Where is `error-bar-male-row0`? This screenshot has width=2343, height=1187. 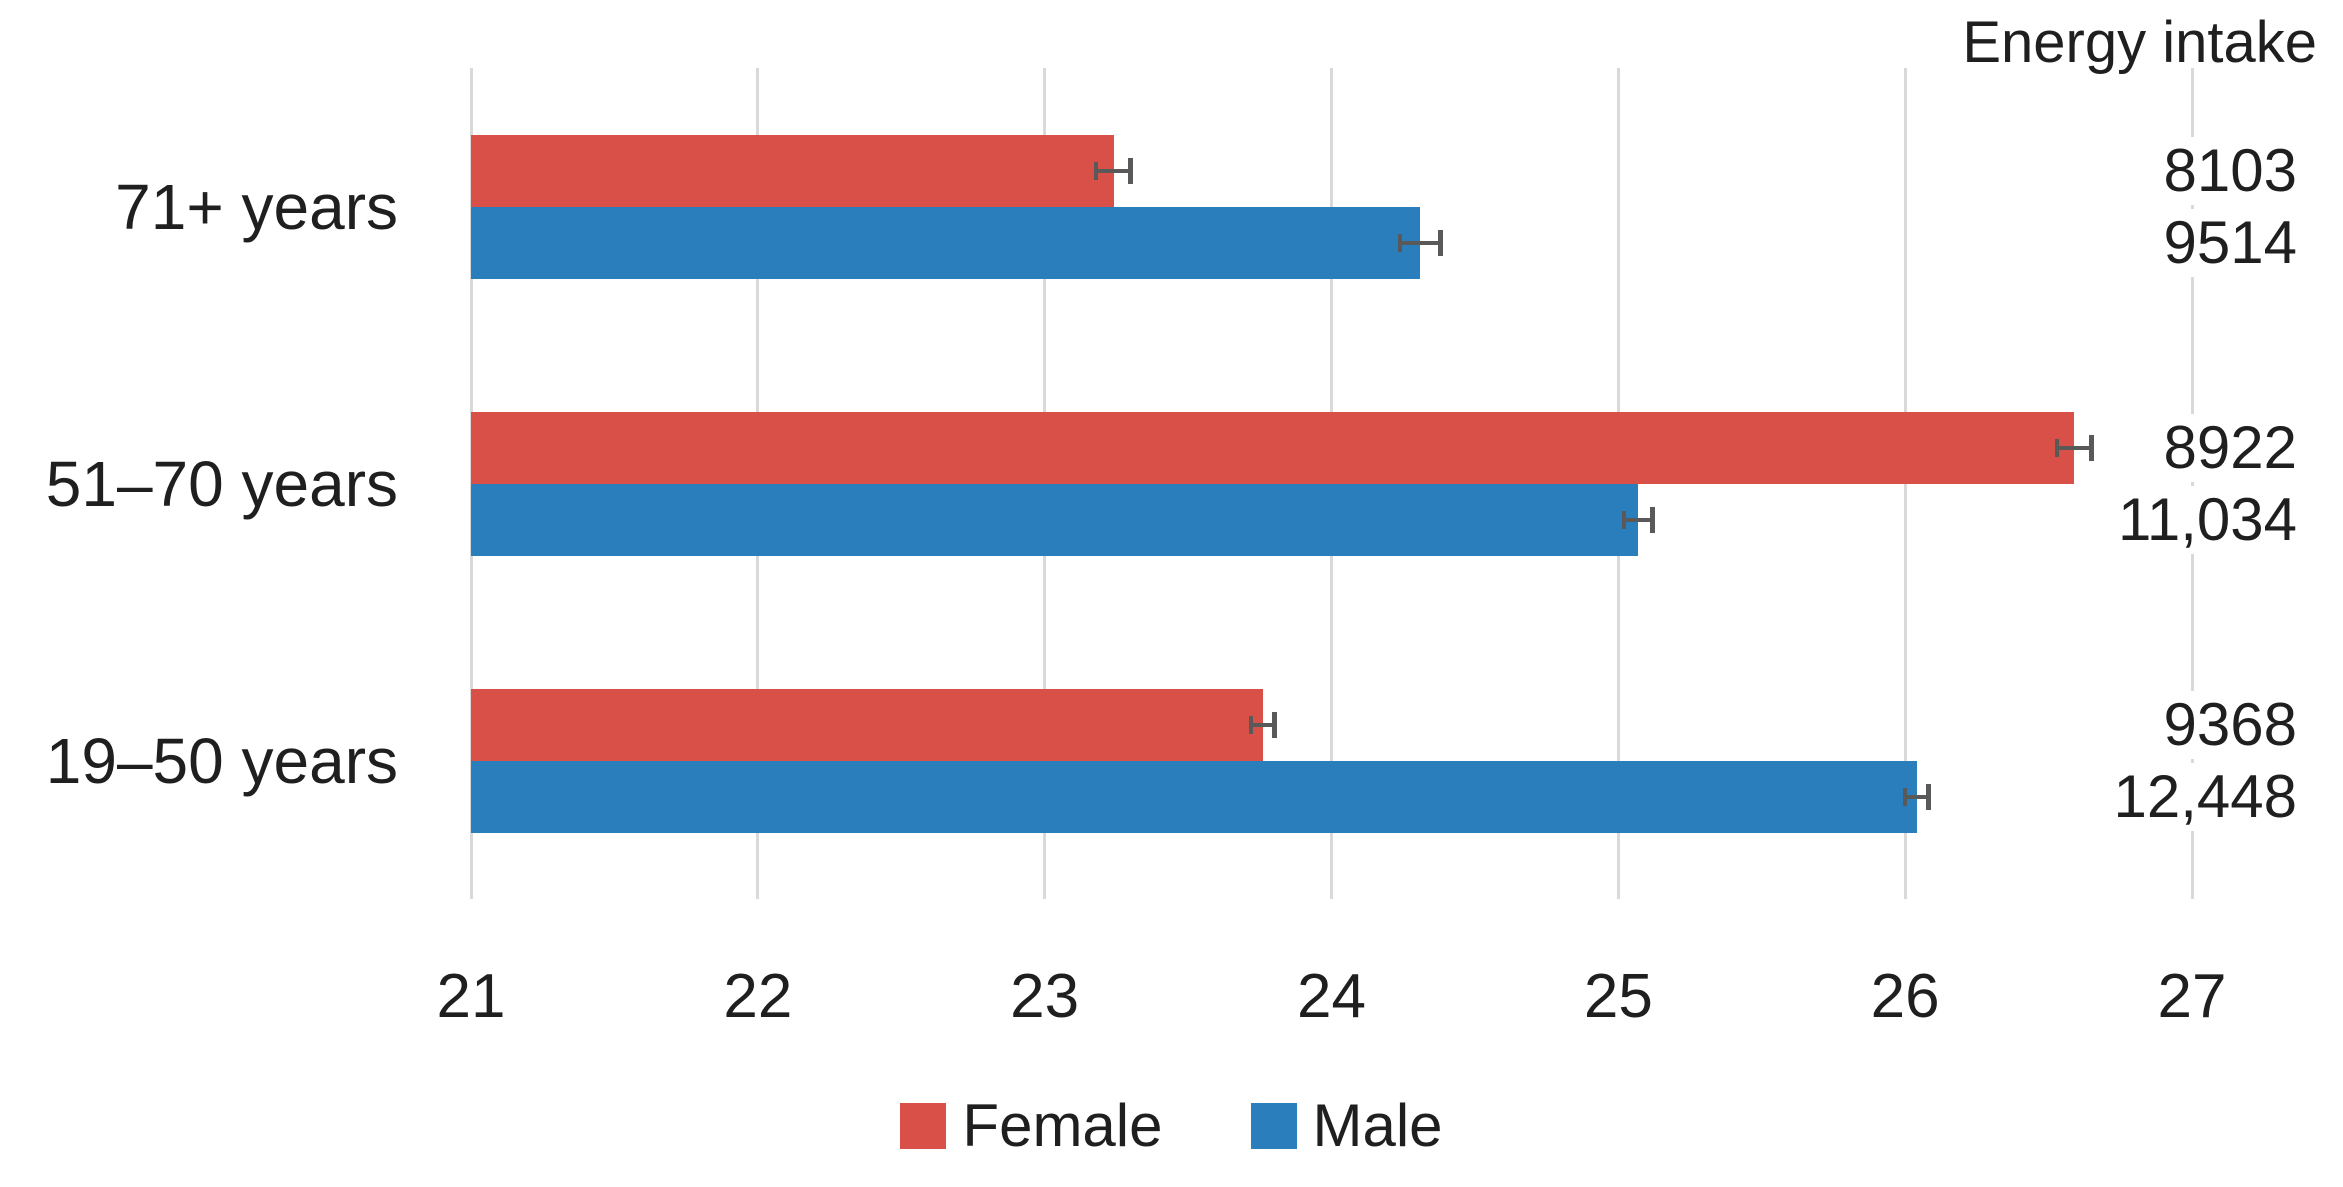 error-bar-male-row0 is located at coordinates (1420, 242).